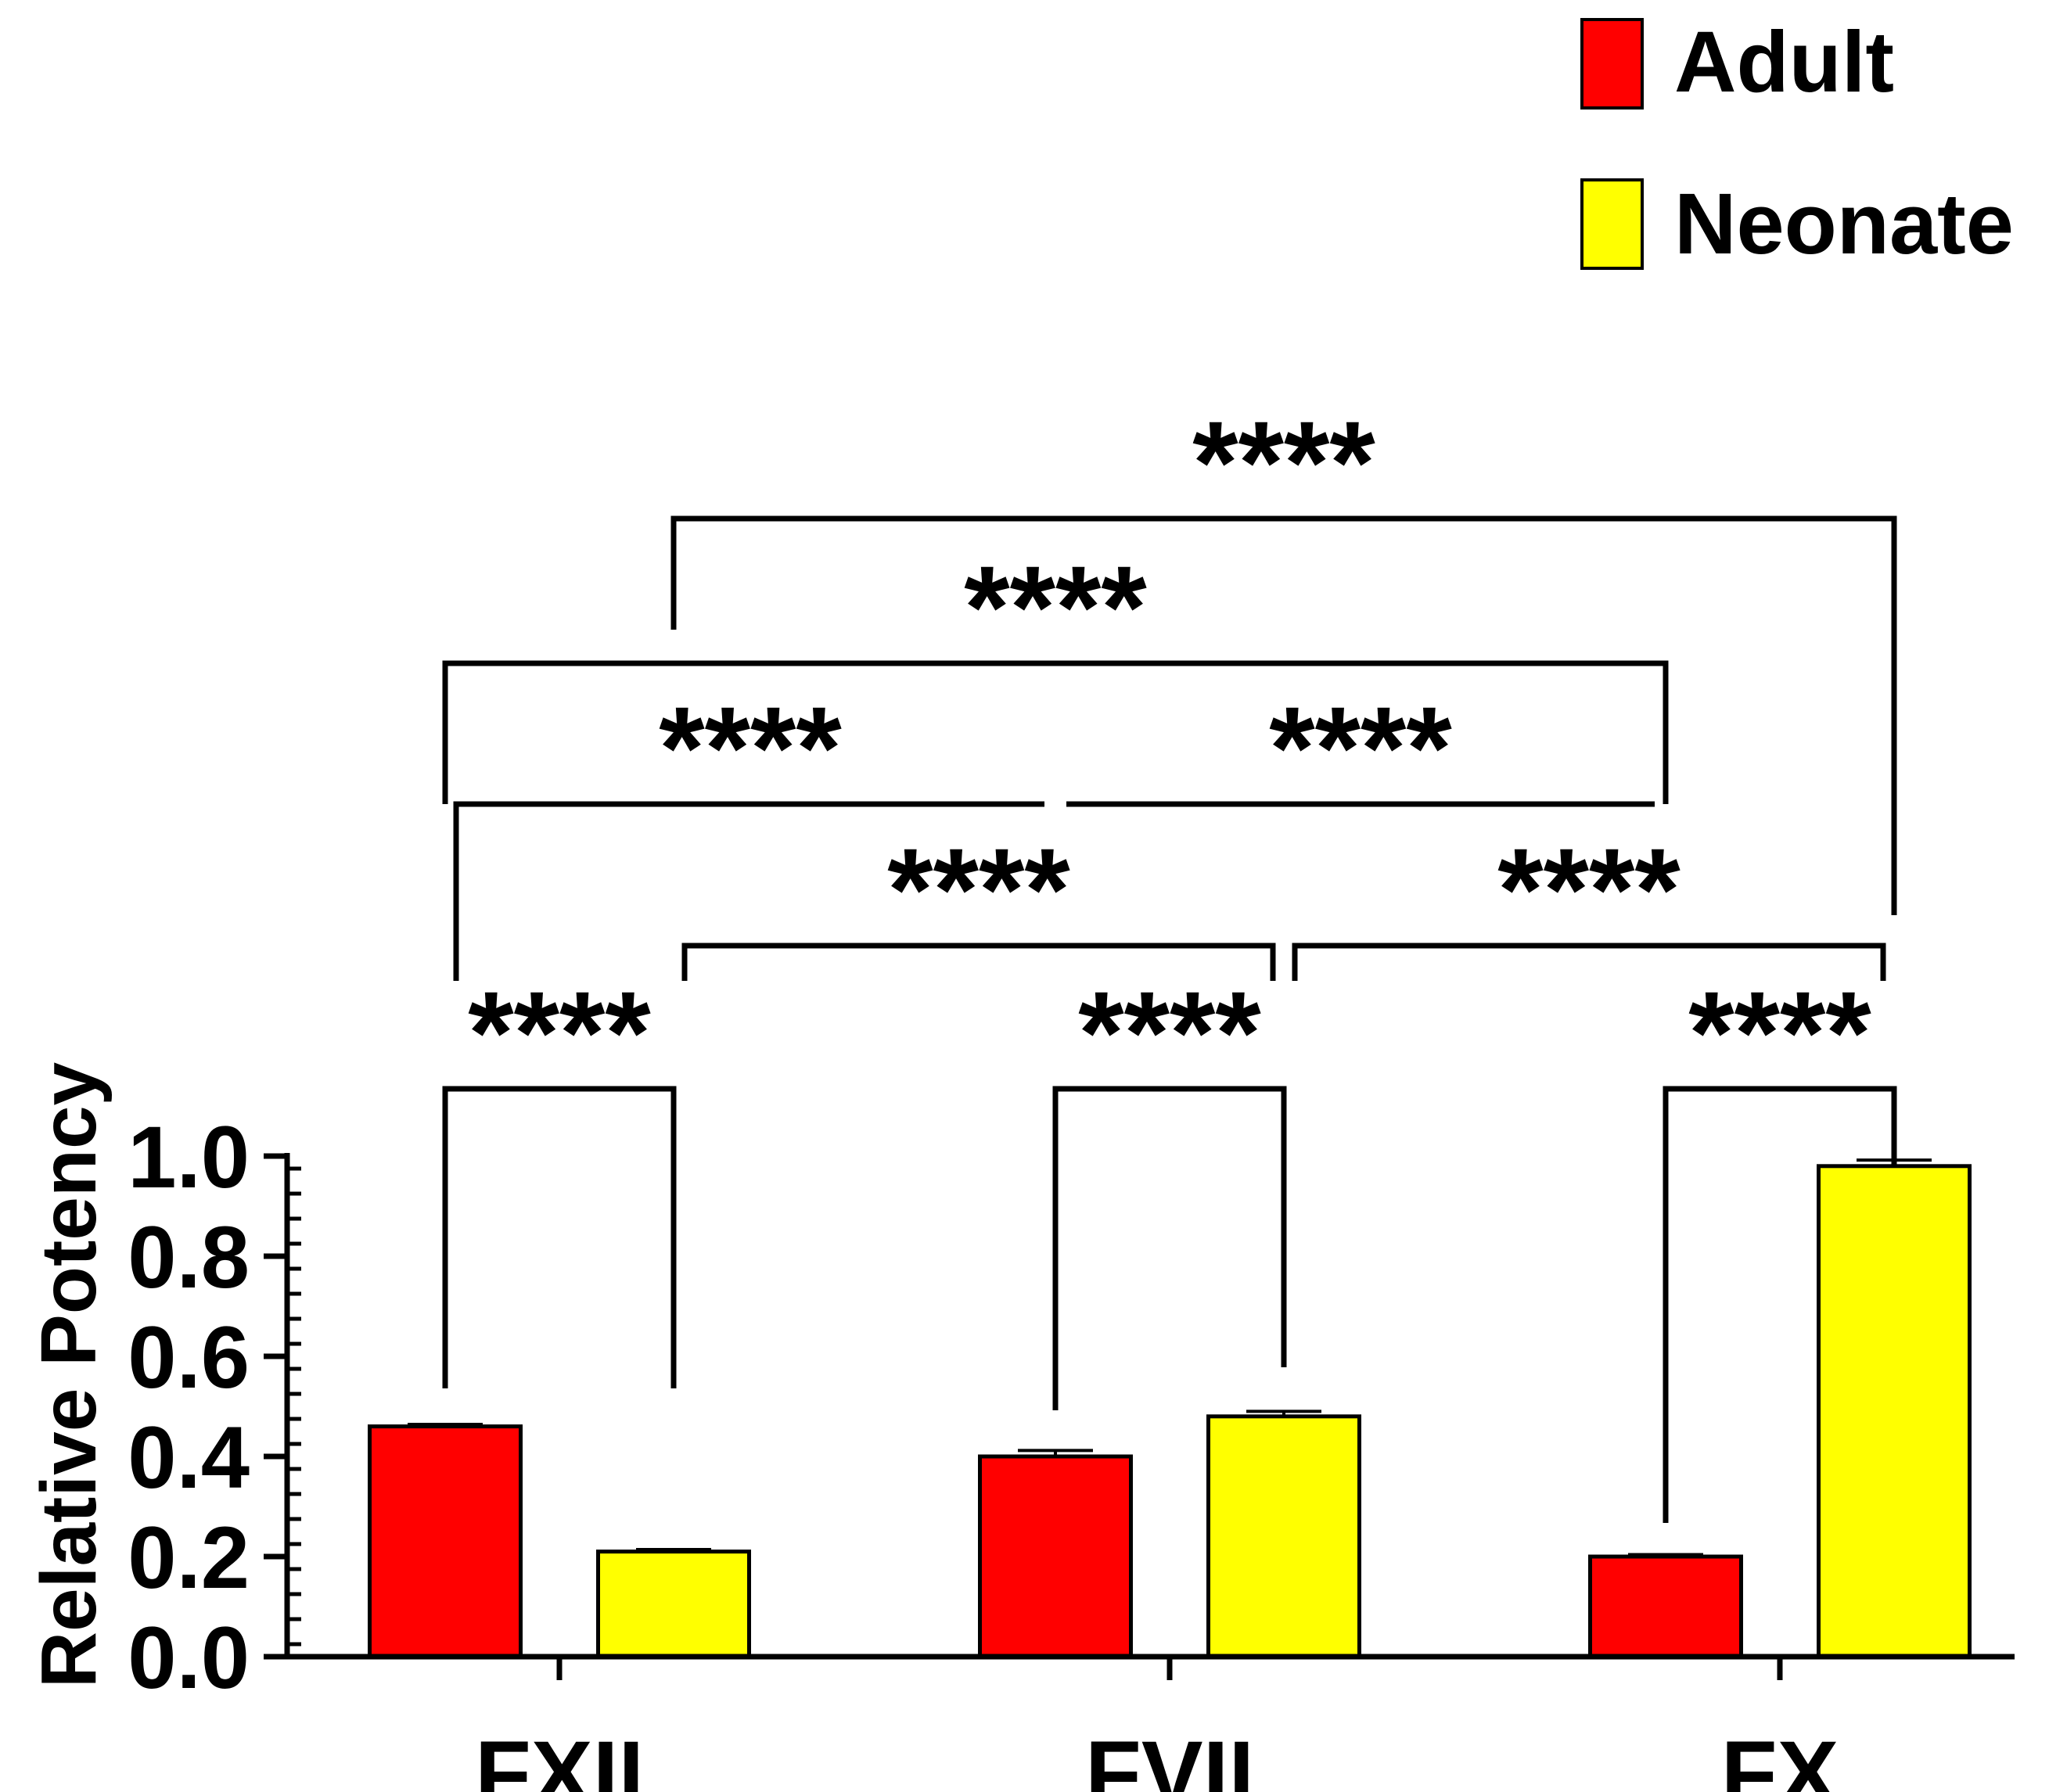 The width and height of the screenshot is (2049, 1792). Describe the element at coordinates (189, 1658) in the screenshot. I see `y-tick-label: 0.0` at that location.